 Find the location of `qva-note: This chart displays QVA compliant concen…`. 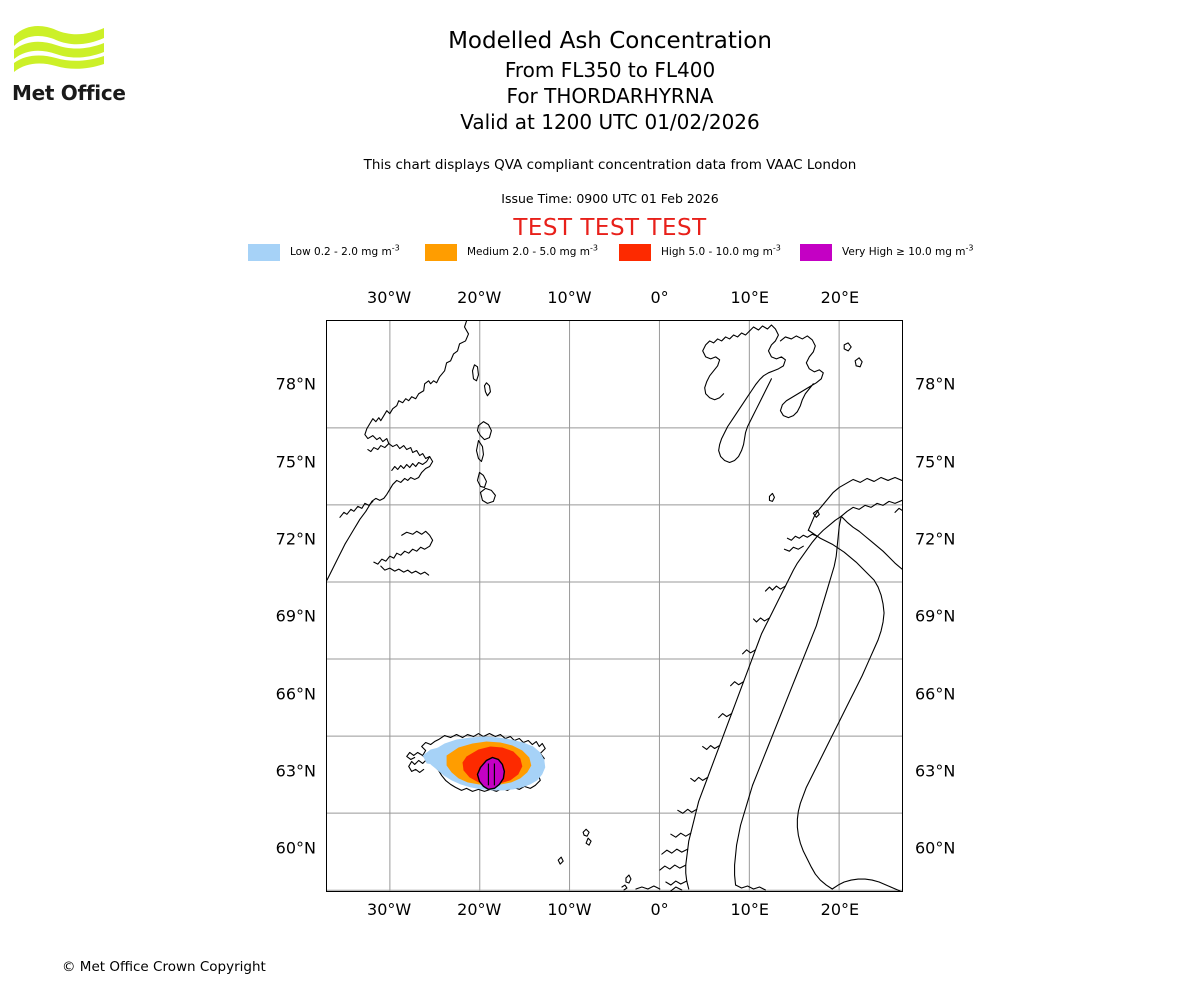

qva-note: This chart displays QVA compliant concen… is located at coordinates (610, 165).